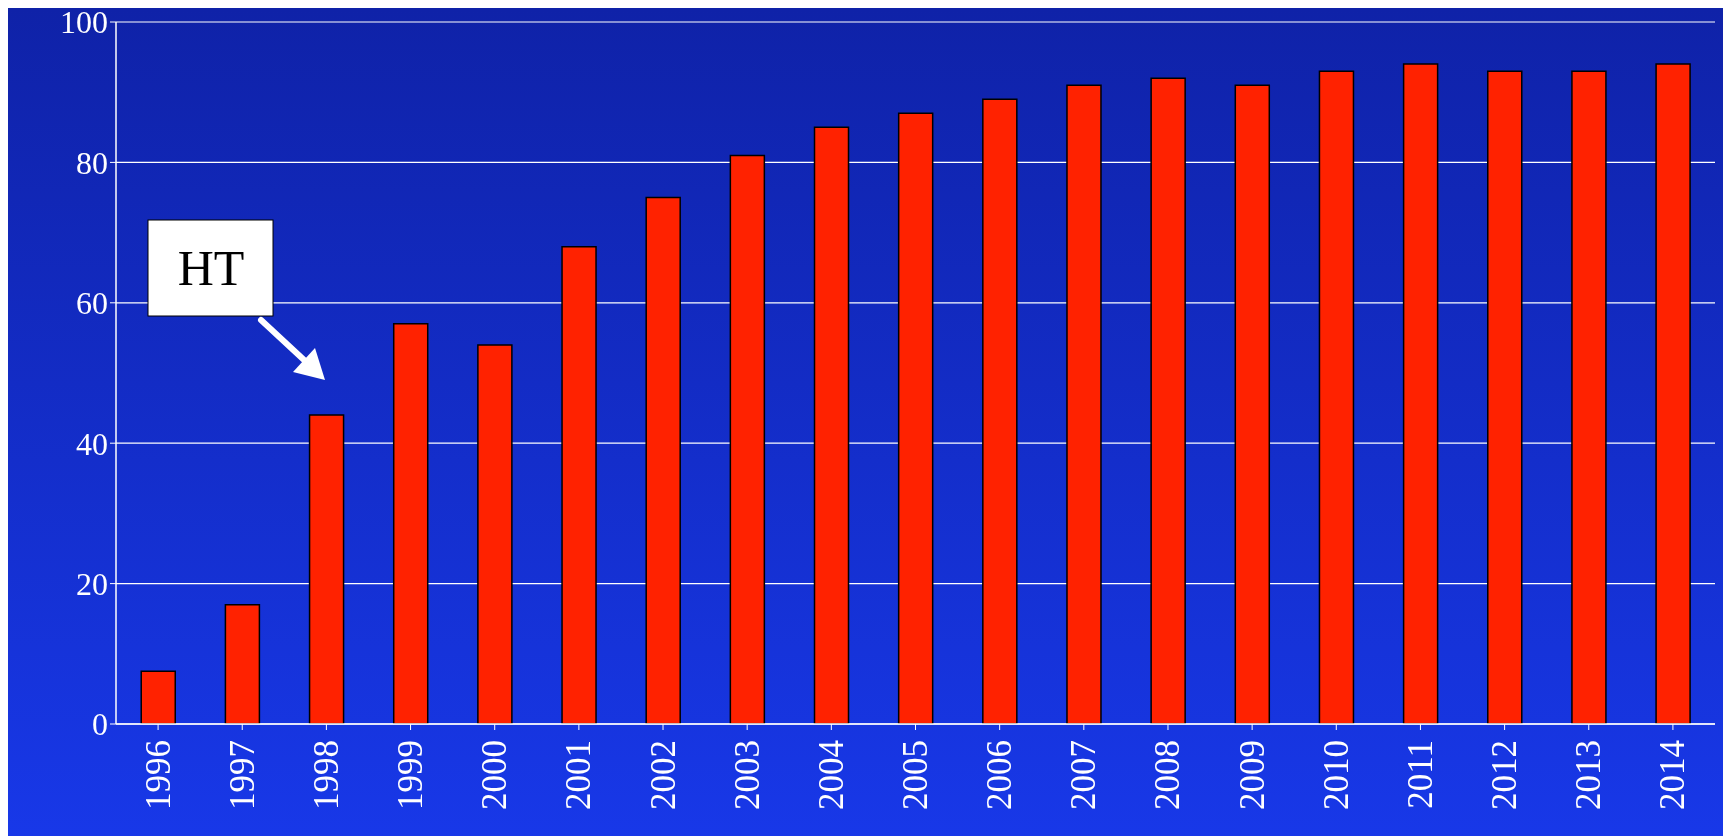 This screenshot has height=836, width=1731. What do you see at coordinates (495, 775) in the screenshot?
I see `x-tick-label: 2000` at bounding box center [495, 775].